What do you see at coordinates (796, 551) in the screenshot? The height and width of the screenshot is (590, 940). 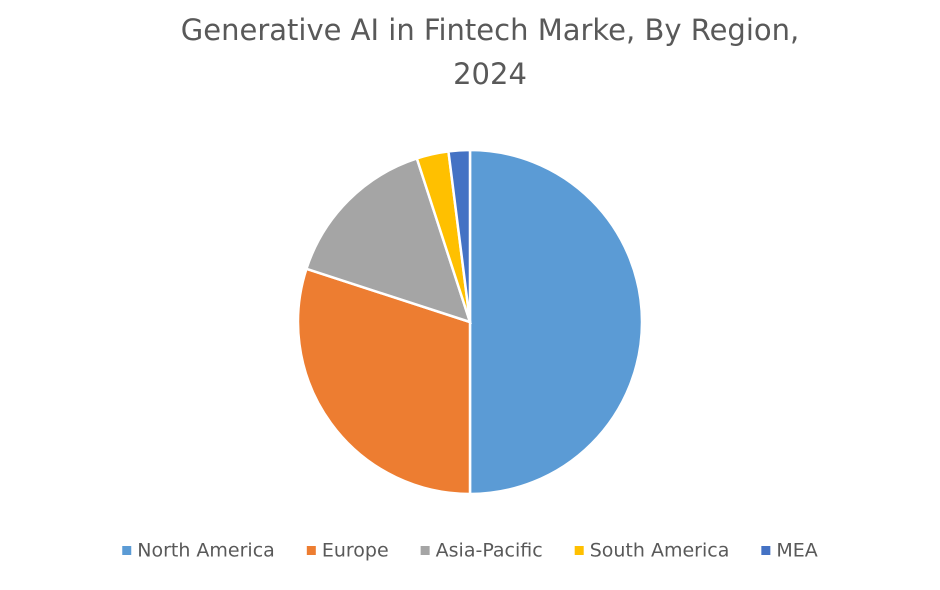 I see `legend-label: MEA` at bounding box center [796, 551].